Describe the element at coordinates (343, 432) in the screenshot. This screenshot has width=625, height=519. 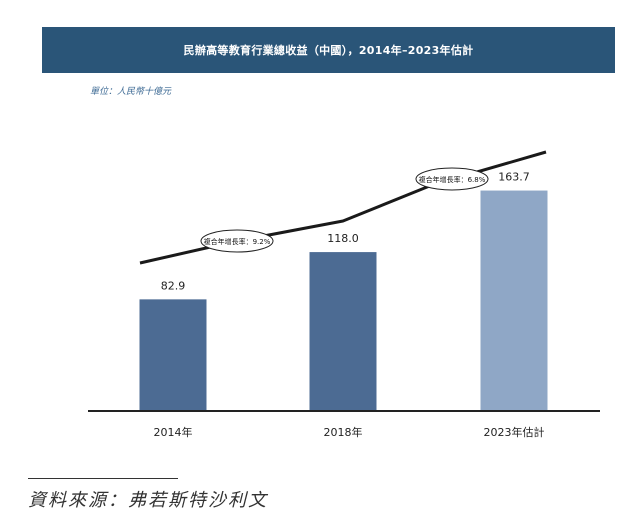
I see `x-tick-label: 2018年` at that location.